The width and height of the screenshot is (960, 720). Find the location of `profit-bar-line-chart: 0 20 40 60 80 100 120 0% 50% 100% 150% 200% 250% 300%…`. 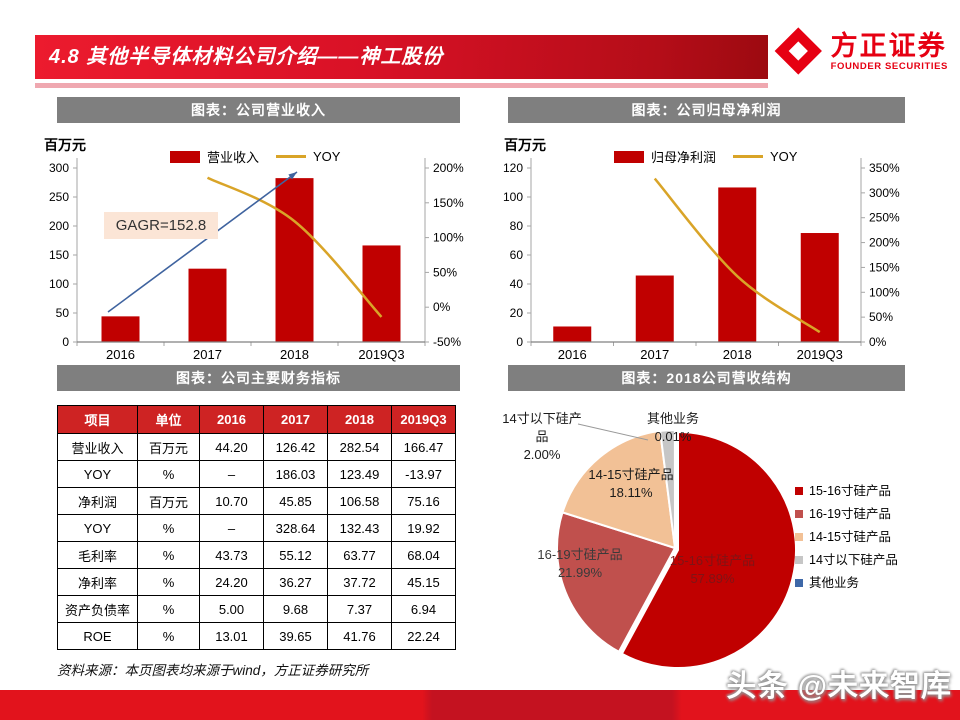

profit-bar-line-chart: 0 20 40 60 80 100 120 0% 50% 100% 150% 200% 250% 300%… is located at coordinates (701, 260).